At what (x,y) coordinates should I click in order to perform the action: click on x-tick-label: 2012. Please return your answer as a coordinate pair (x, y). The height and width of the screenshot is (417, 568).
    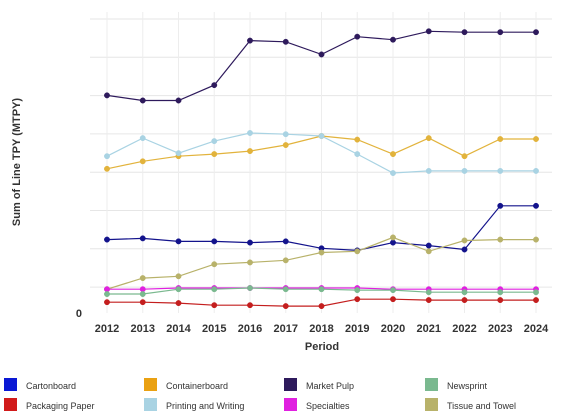
    Looking at the image, I should click on (107, 329).